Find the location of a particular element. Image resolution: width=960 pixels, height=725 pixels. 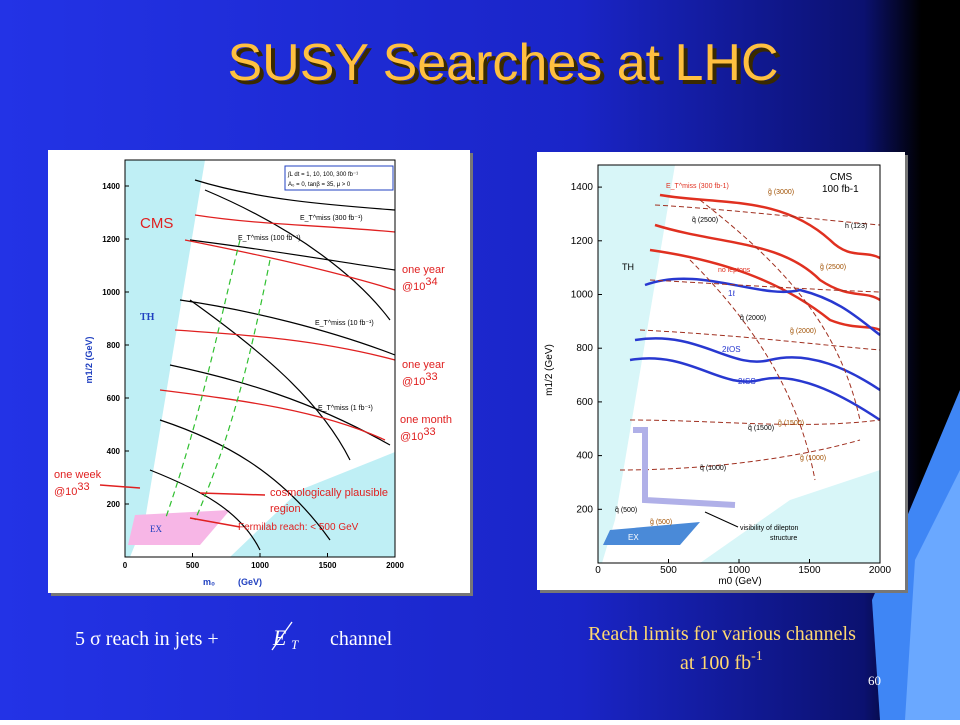

x-axis-unit: (GeV) is located at coordinates (250, 582).